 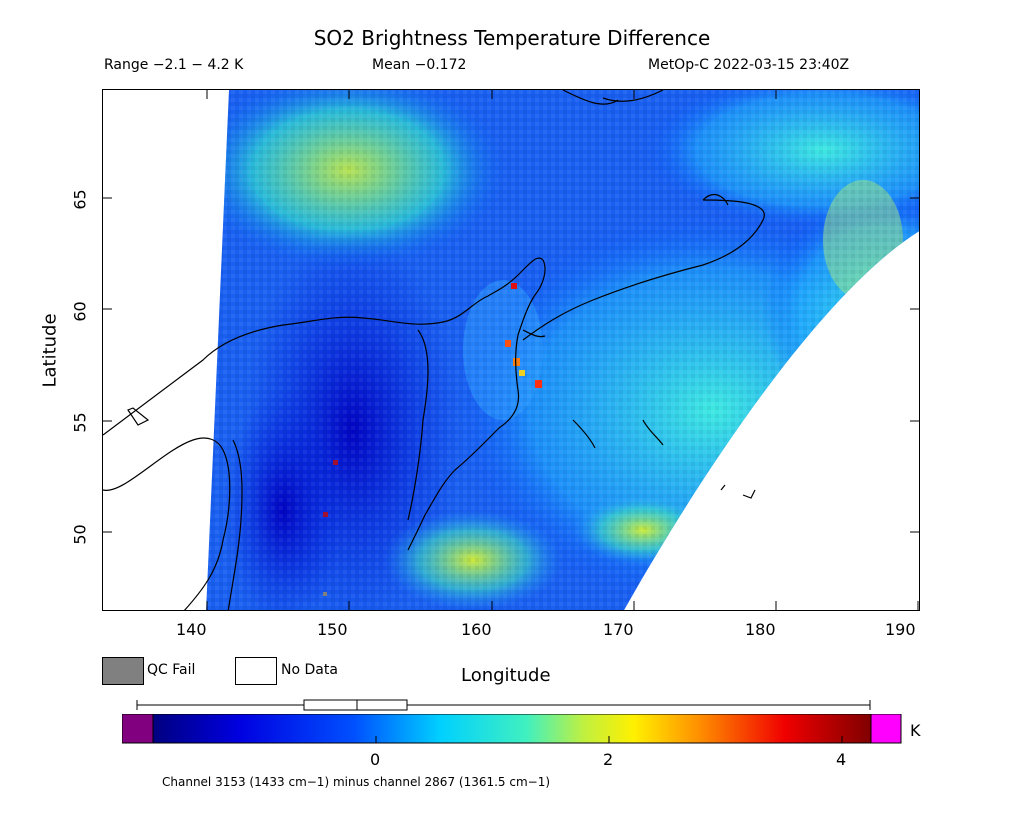 I want to click on qc-fail-label: QC Fail, so click(x=171, y=670).